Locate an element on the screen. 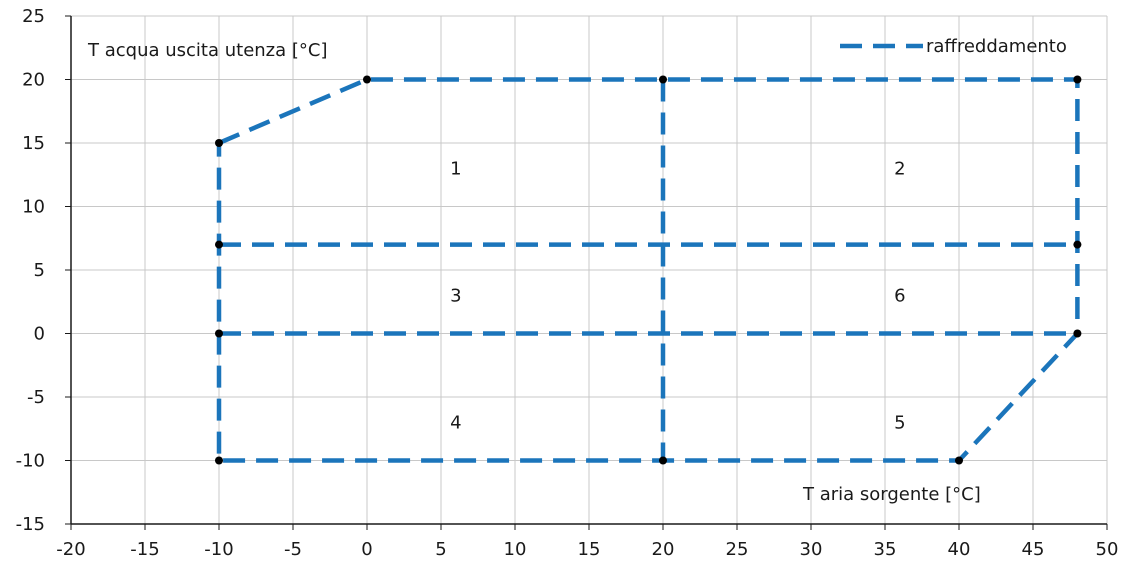 The image size is (1129, 570). x-axis-title: T aria sorgente [°C] is located at coordinates (891, 494).